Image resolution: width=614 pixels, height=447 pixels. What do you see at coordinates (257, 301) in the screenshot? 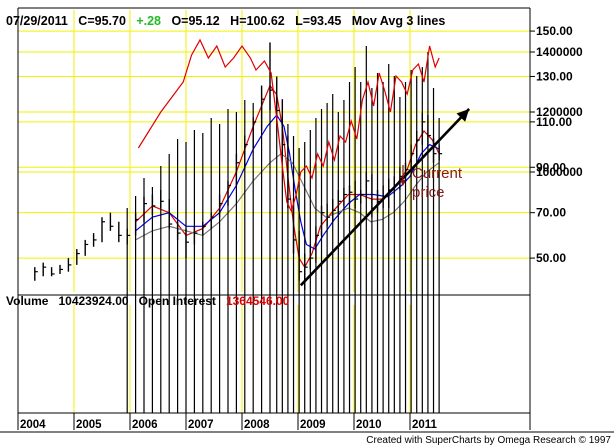
I see `open-interest-value: 1364546.00` at bounding box center [257, 301].